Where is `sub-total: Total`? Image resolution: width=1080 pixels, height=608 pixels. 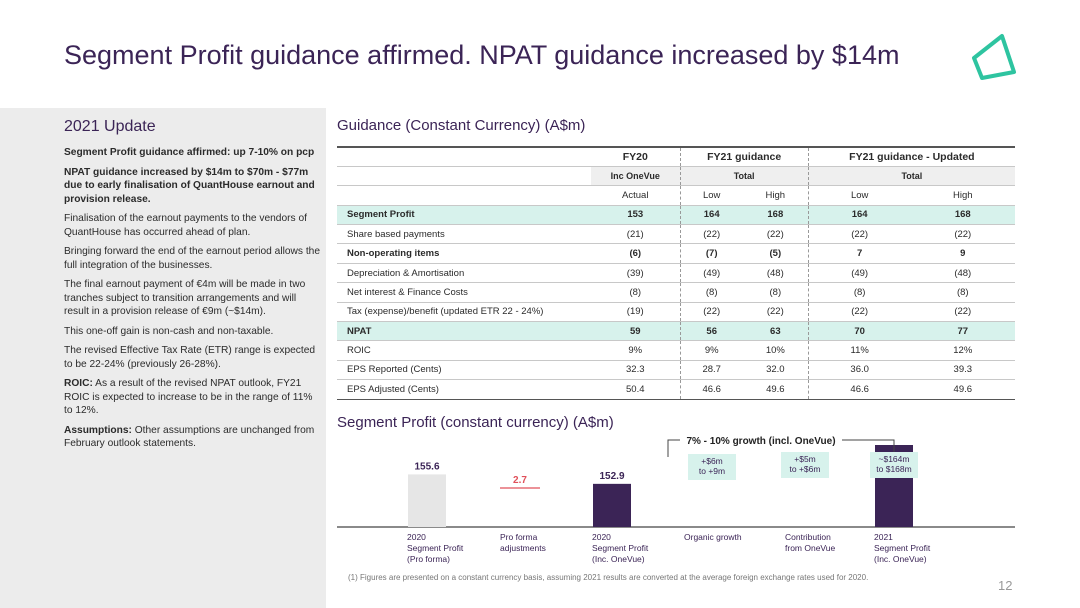
sub-total: Total is located at coordinates (744, 176).